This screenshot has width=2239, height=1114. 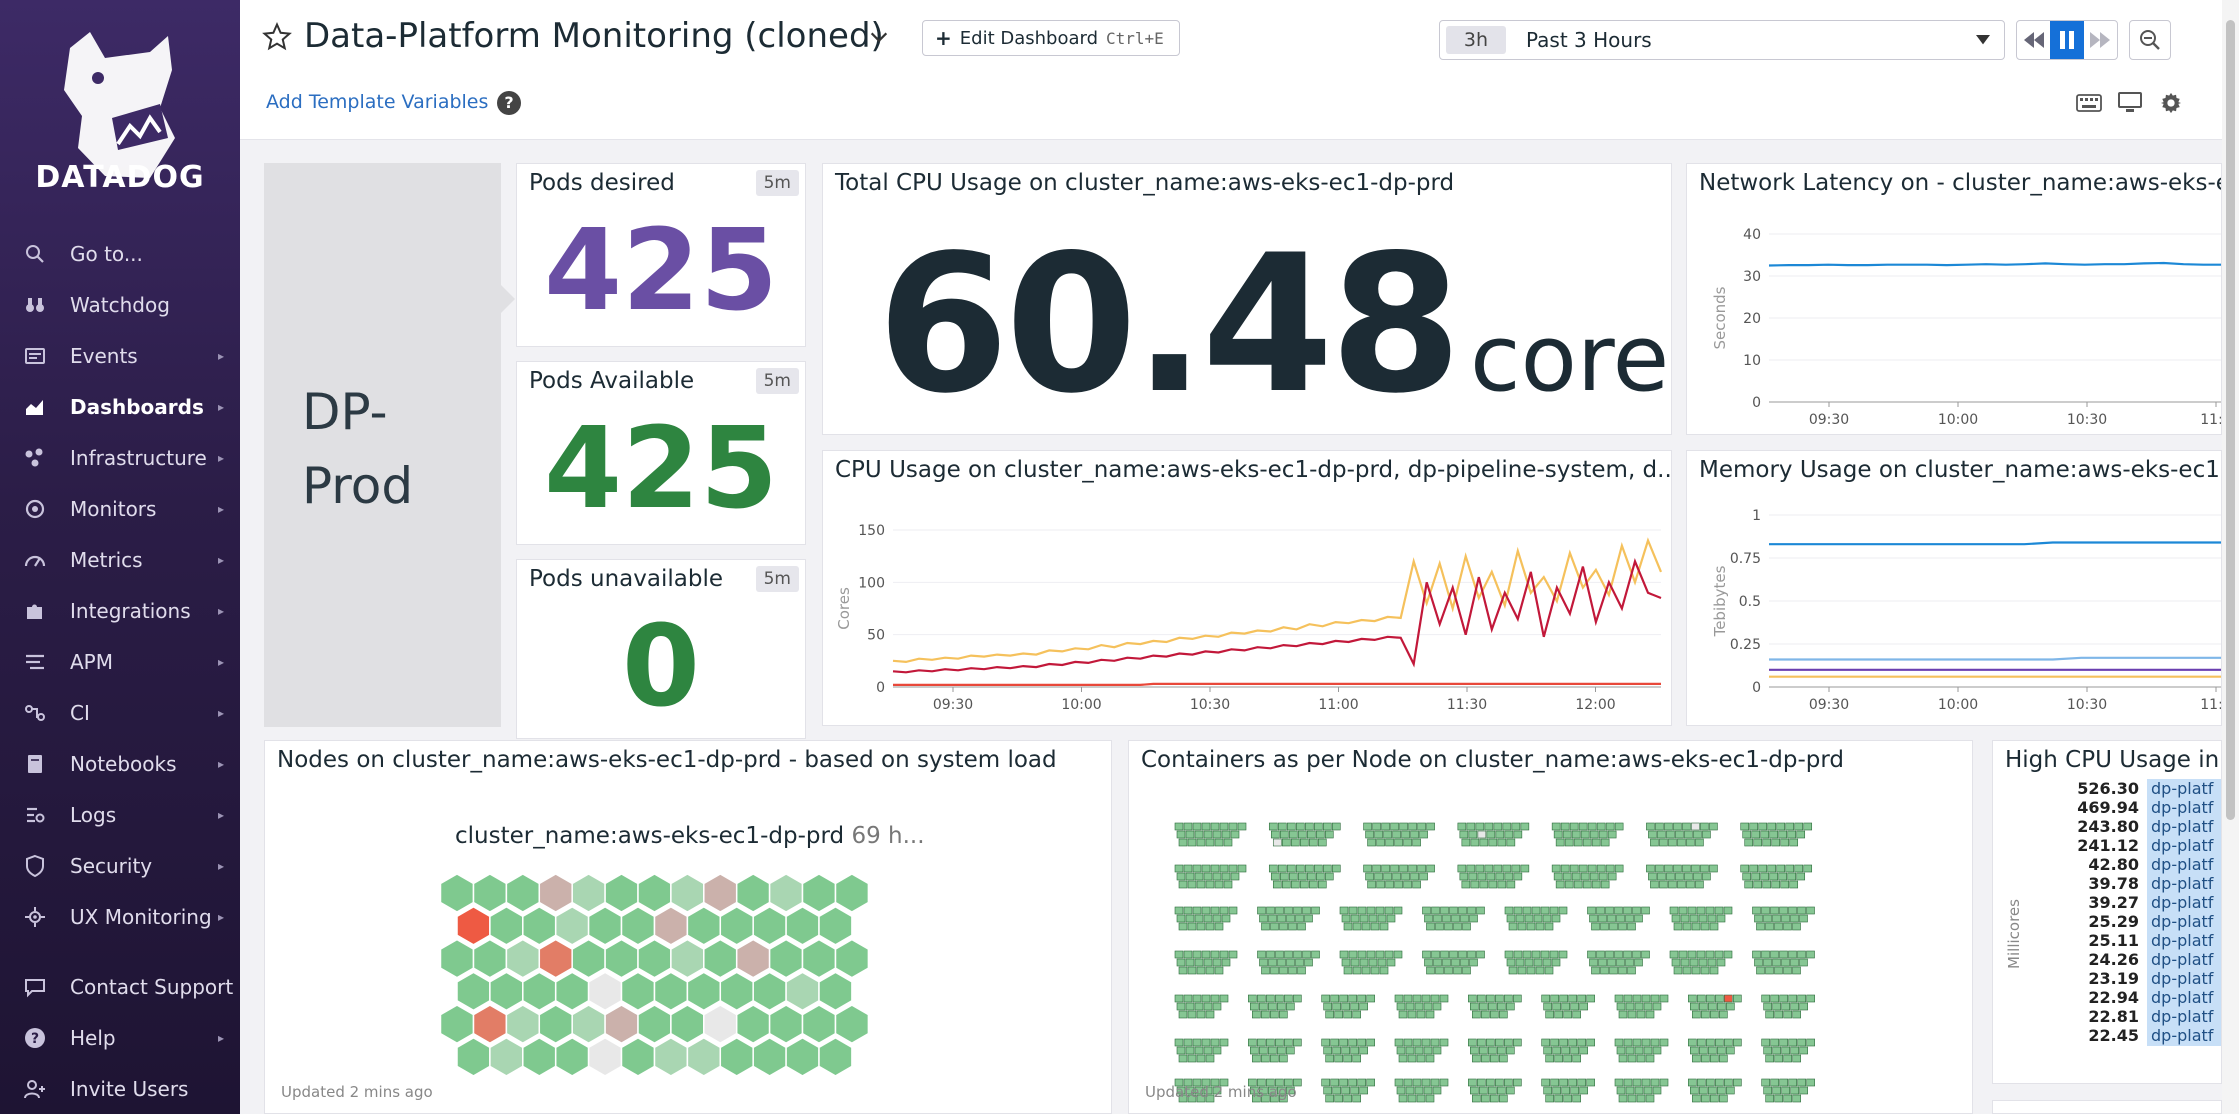 What do you see at coordinates (2116, 827) in the screenshot?
I see `toplist-row: 243.80 dp-platf` at bounding box center [2116, 827].